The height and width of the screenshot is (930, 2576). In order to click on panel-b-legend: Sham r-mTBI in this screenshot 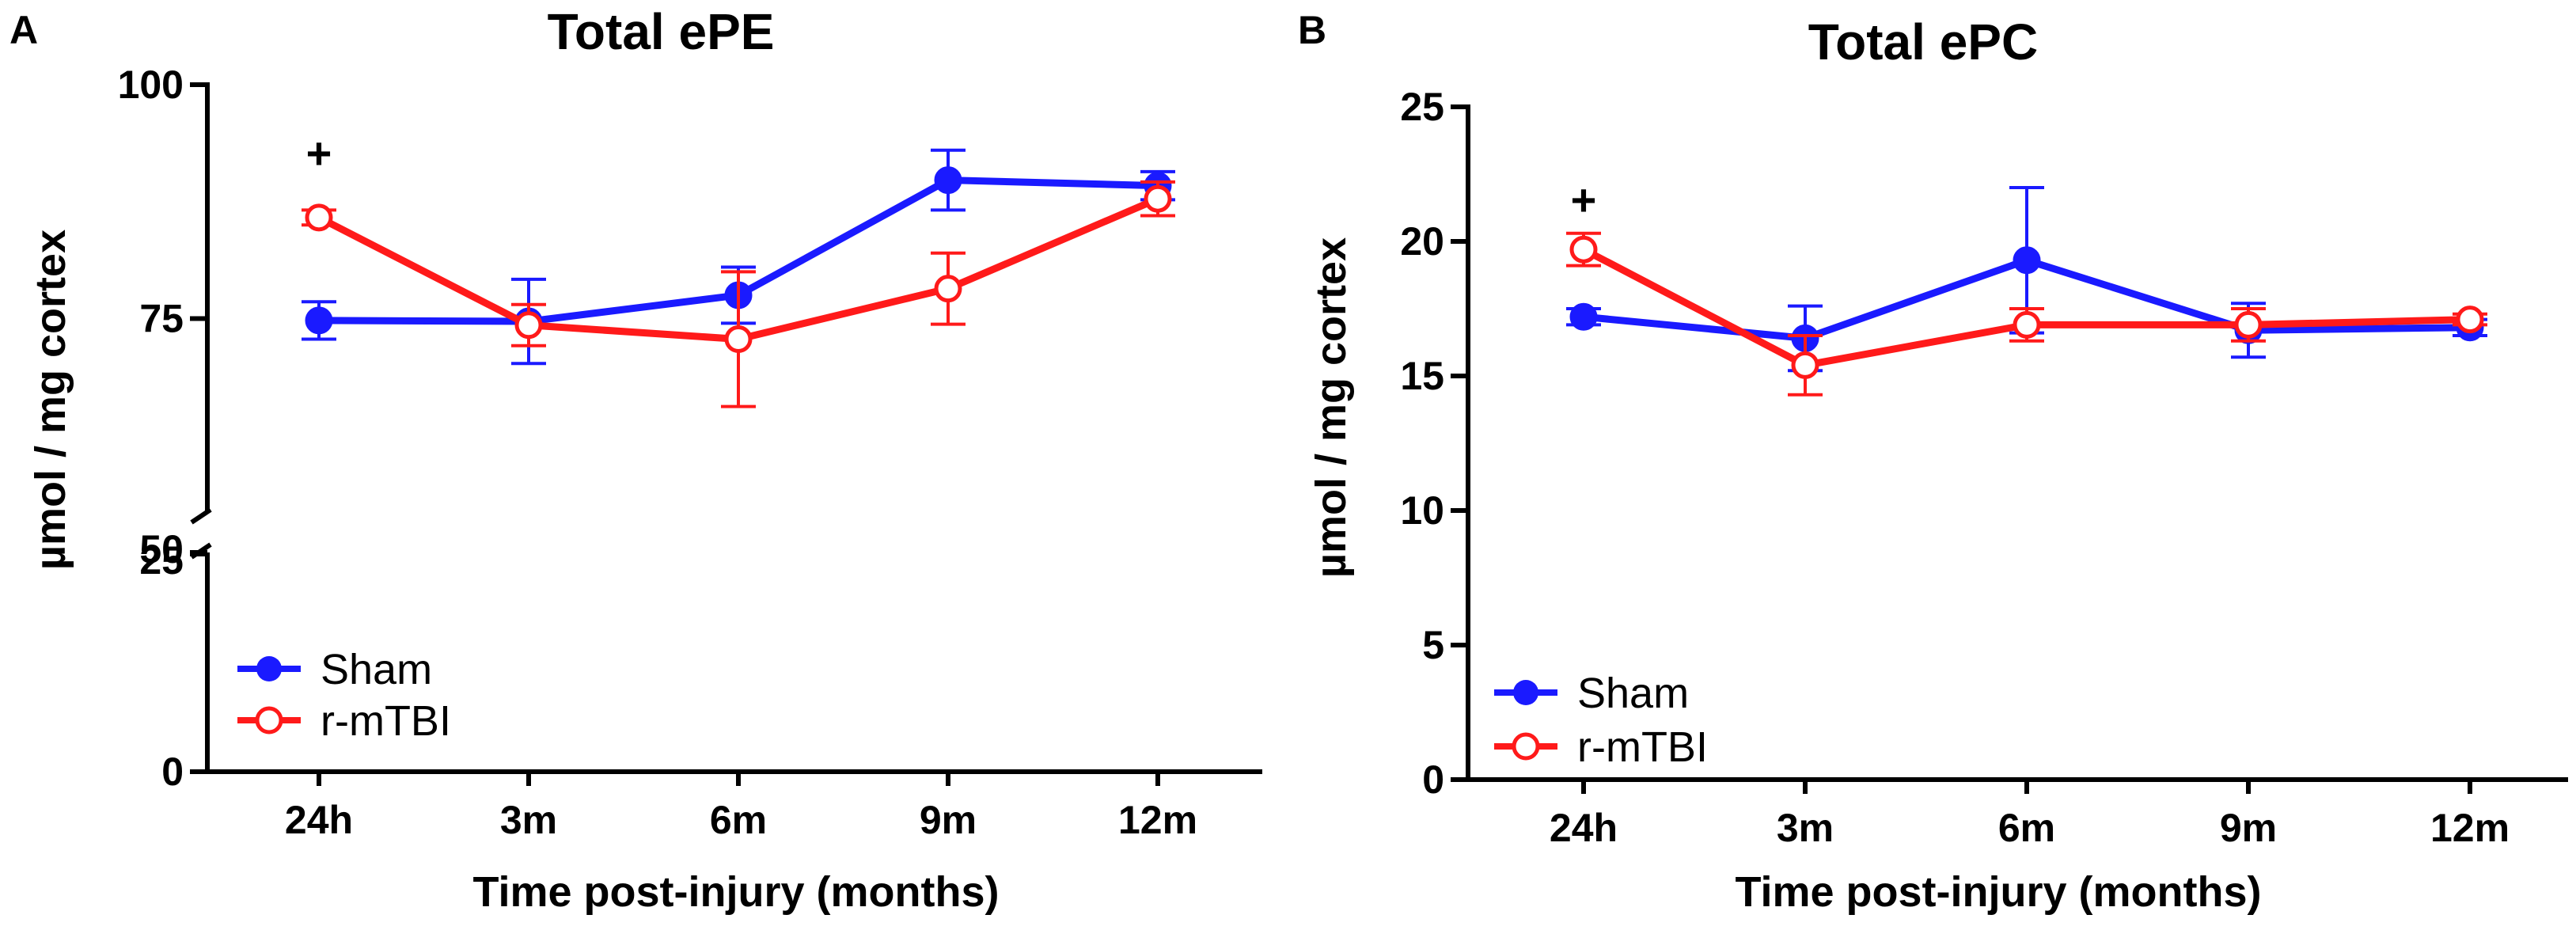, I will do `click(1601, 720)`.